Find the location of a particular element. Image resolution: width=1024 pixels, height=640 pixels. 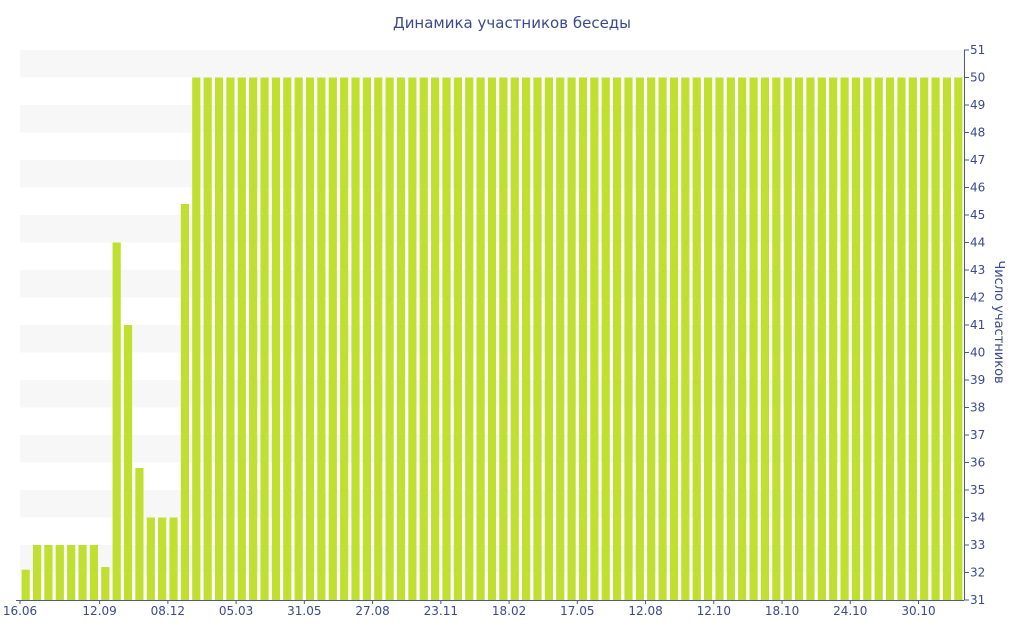

y-tick-label: 32 is located at coordinates (977, 573).